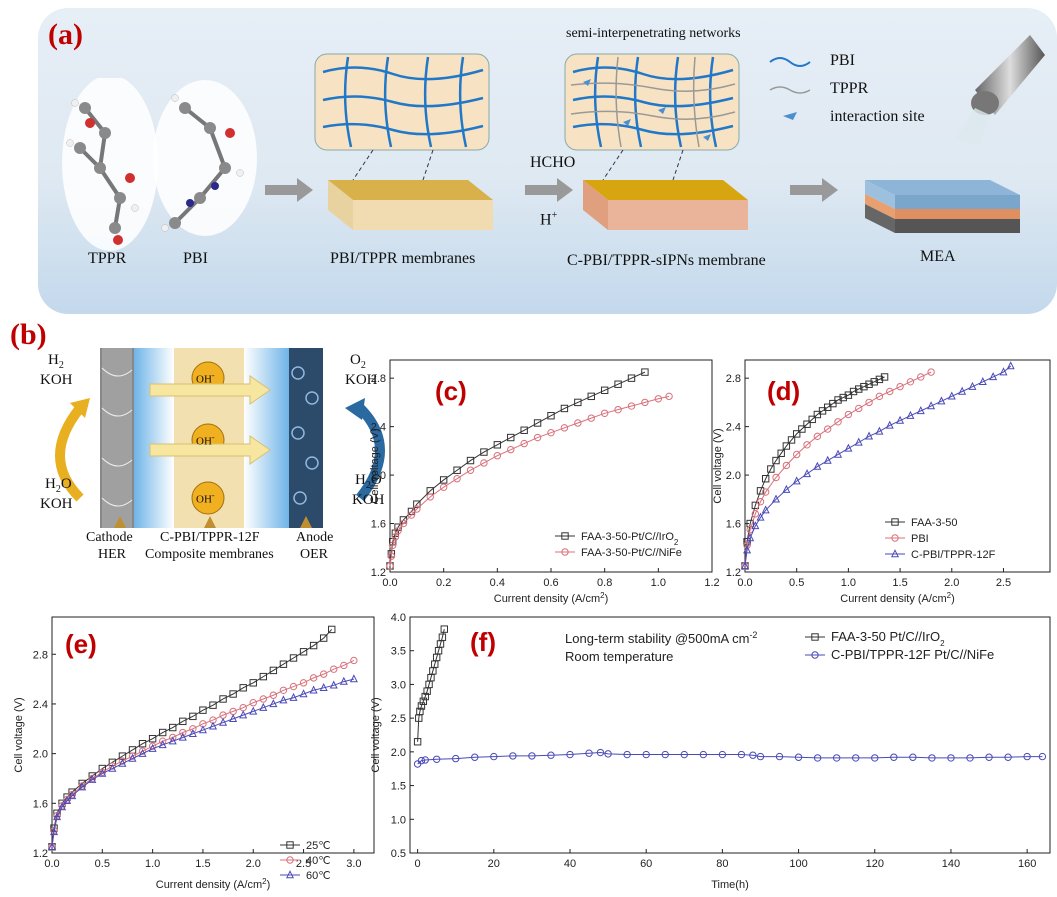  What do you see at coordinates (604, 583) in the screenshot?
I see `chart-c-xtick-label: 0.8` at bounding box center [604, 583].